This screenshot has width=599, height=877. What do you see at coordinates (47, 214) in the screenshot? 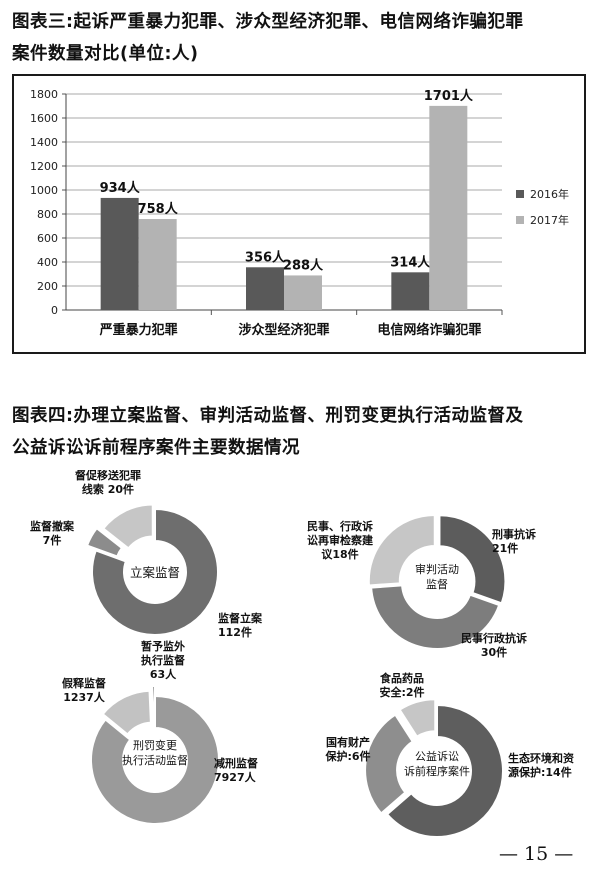
I see `y-tick-label: 800` at bounding box center [47, 214].